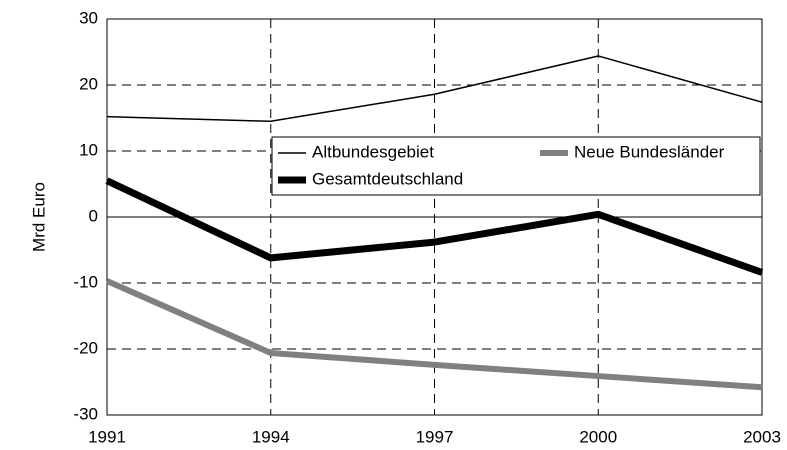  What do you see at coordinates (93, 215) in the screenshot?
I see `y-tick-label: 0` at bounding box center [93, 215].